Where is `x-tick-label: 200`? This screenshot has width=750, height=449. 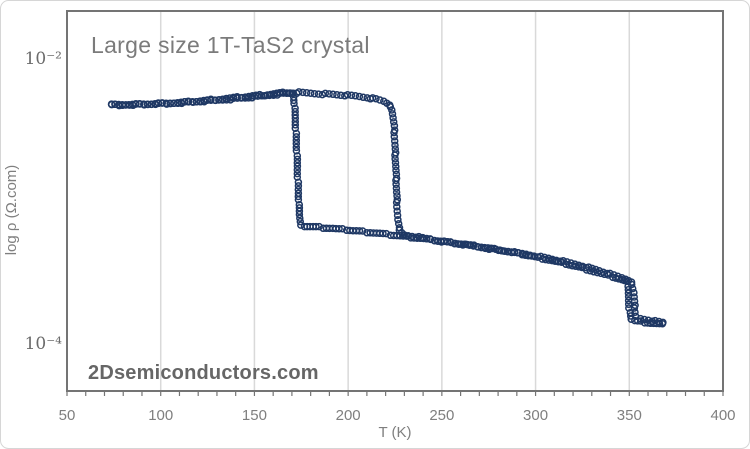
x-tick-label: 200 is located at coordinates (348, 415).